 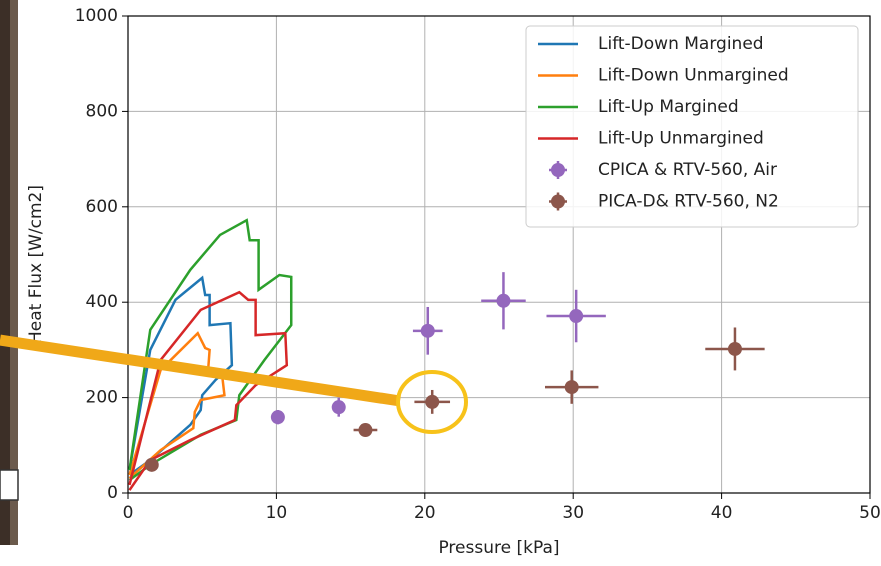 What do you see at coordinates (692, 126) in the screenshot?
I see `legend-box` at bounding box center [692, 126].